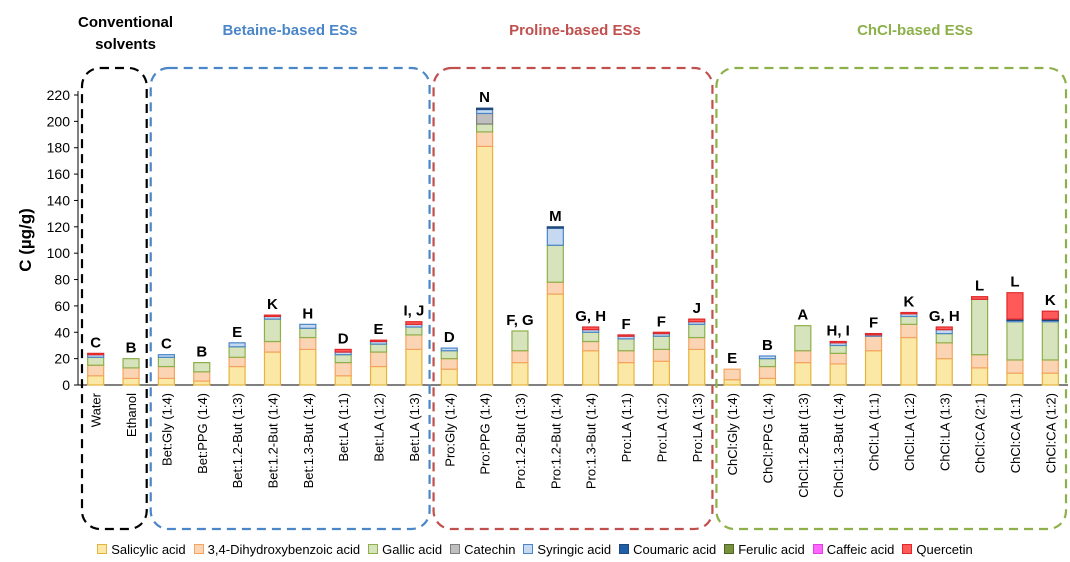 This screenshot has width=1070, height=562. Describe the element at coordinates (59, 174) in the screenshot. I see `y-tick-label: 160` at that location.